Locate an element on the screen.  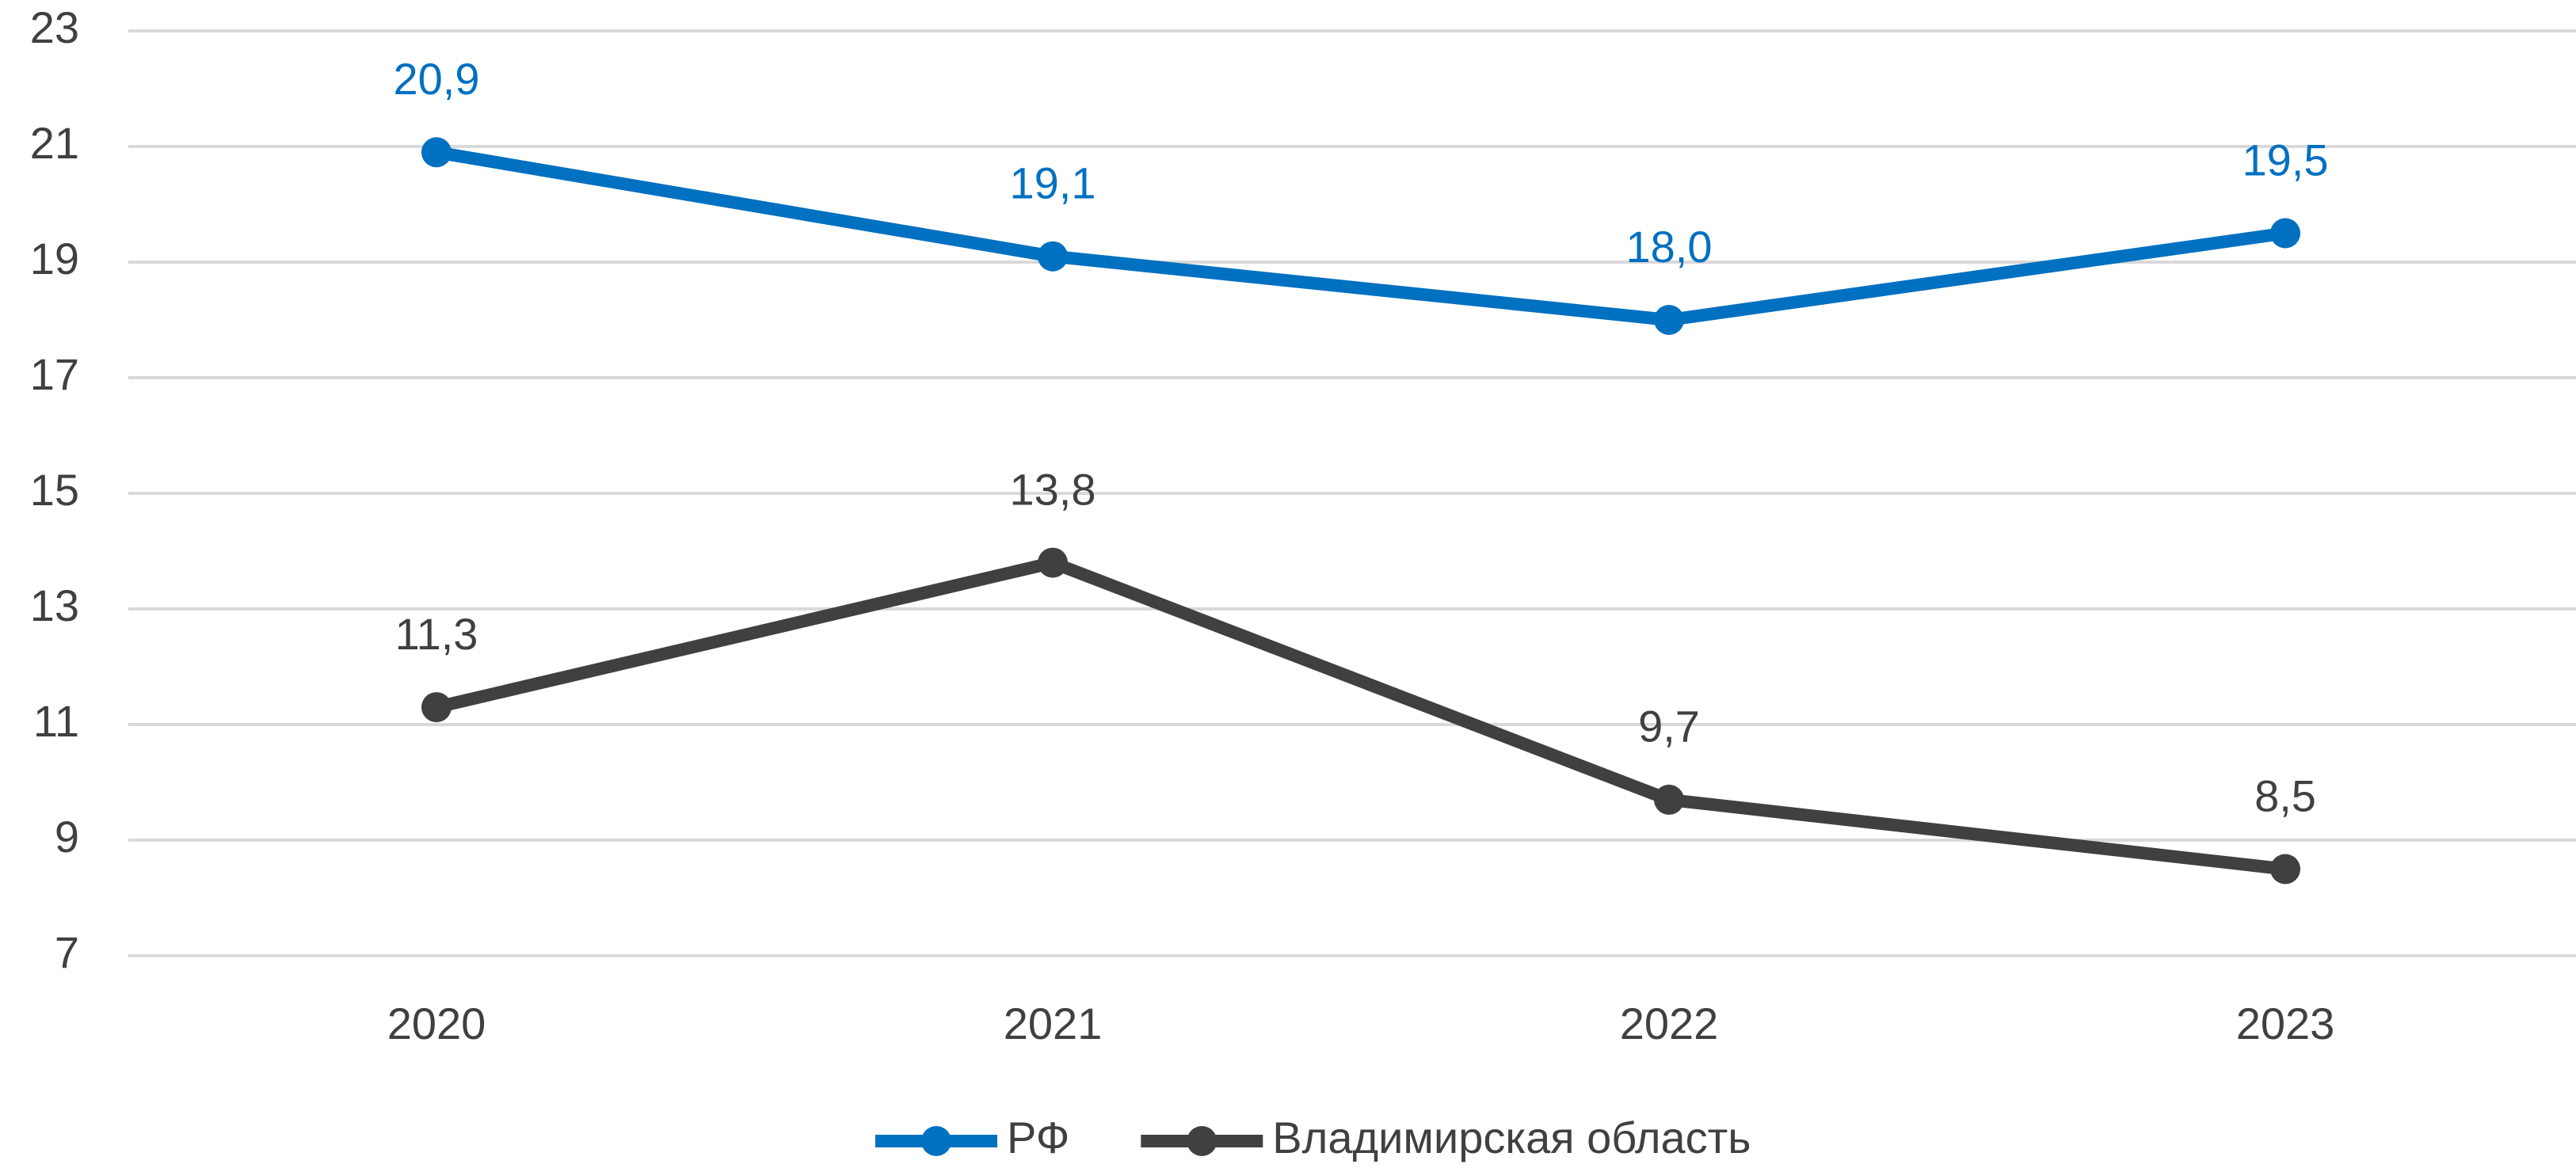
y-tick-label: 17 is located at coordinates (54, 374).